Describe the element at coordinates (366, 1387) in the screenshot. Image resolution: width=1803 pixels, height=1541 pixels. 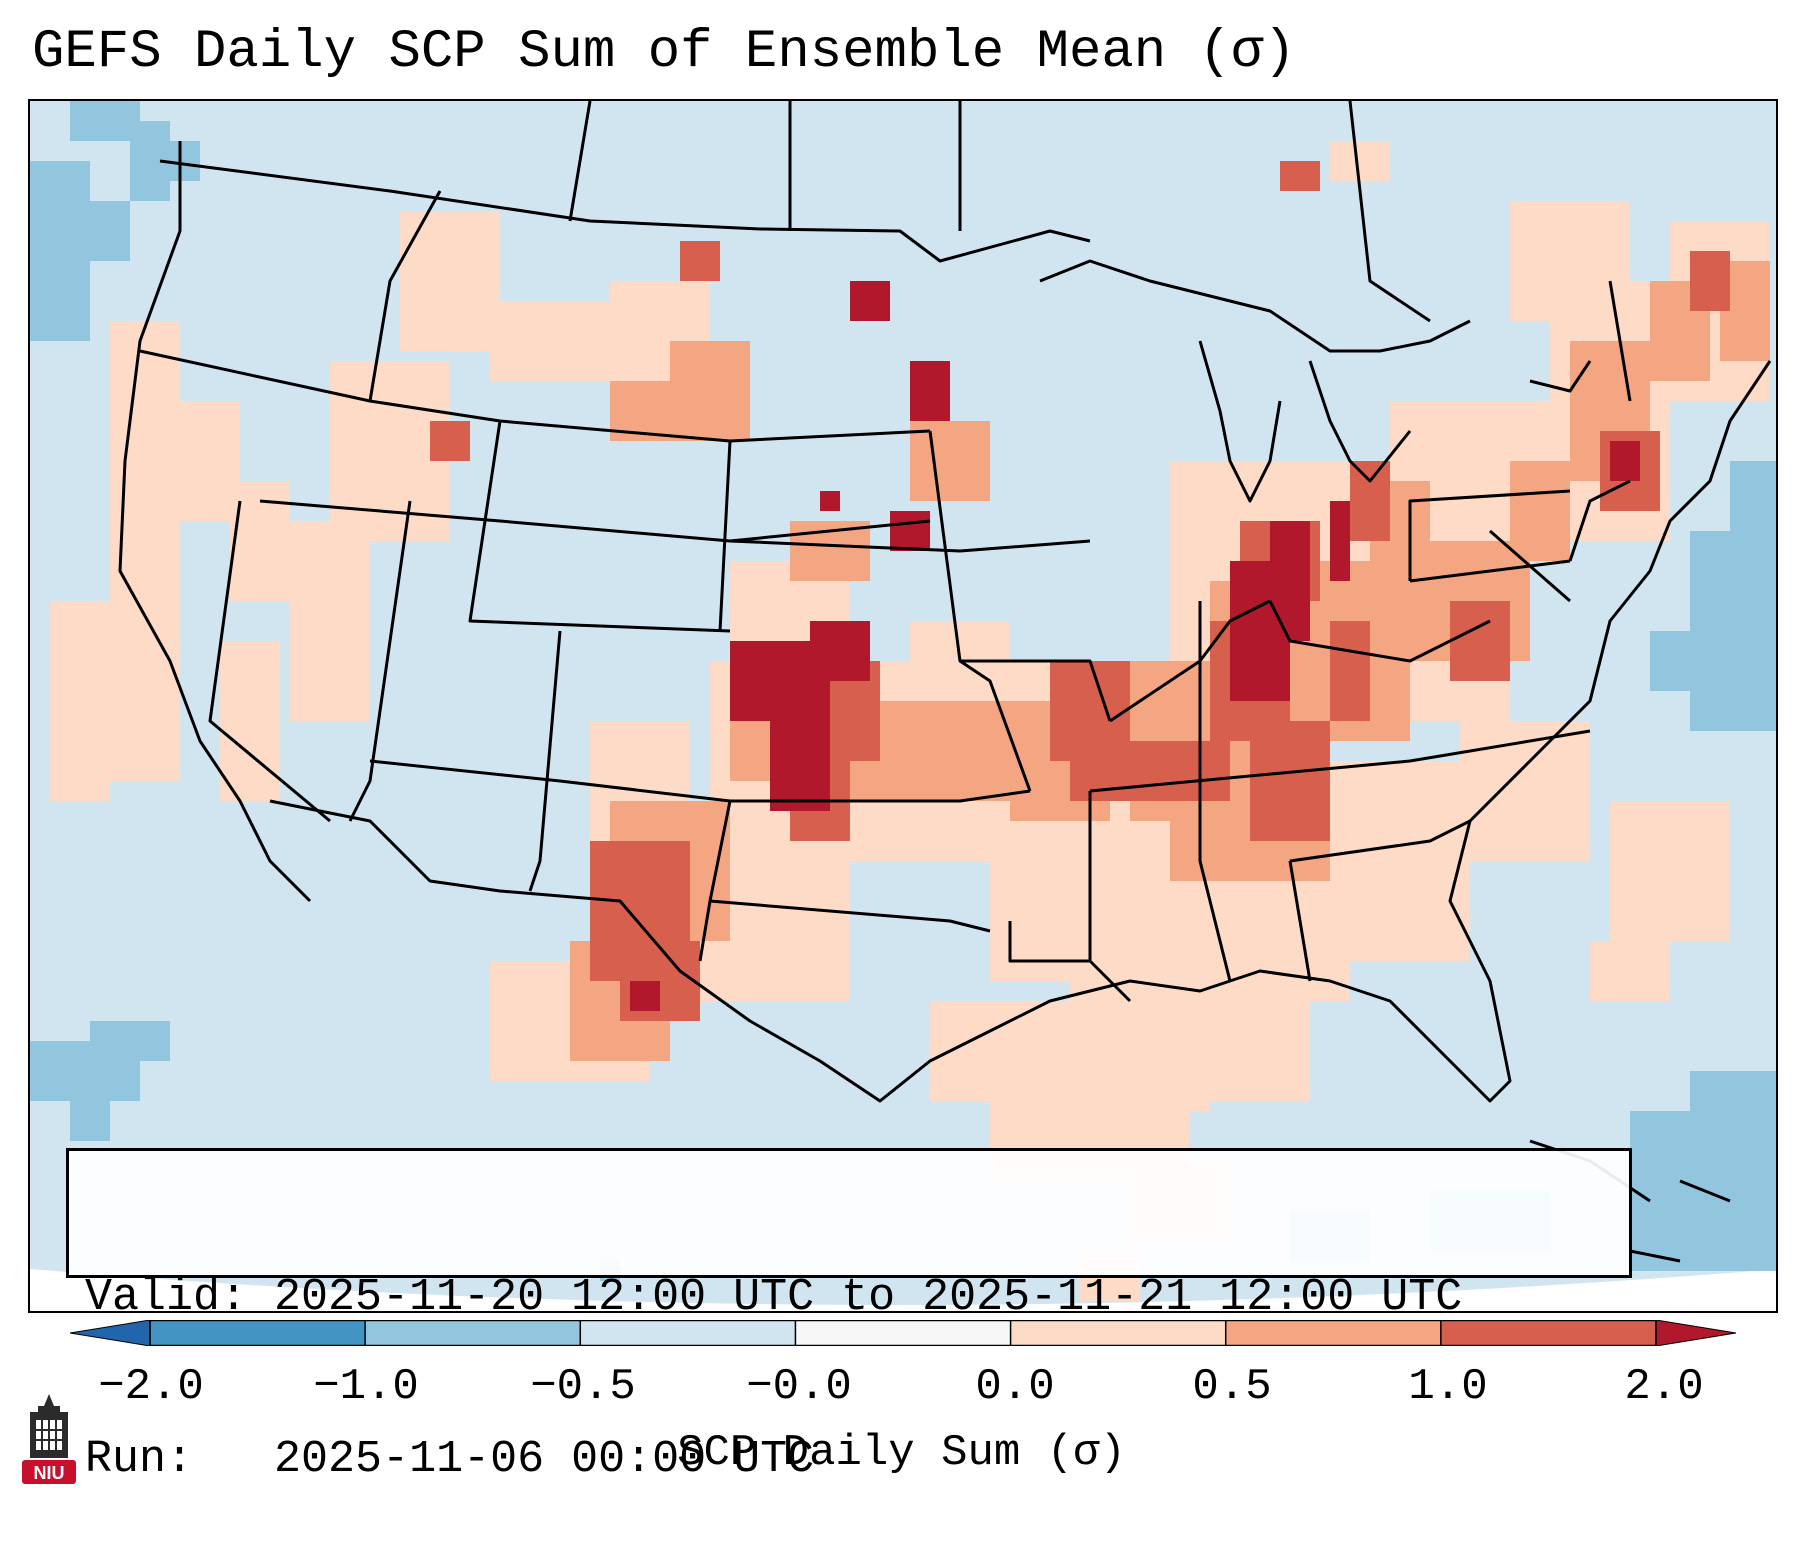
I see `colorbar-tick-label: −1.0` at that location.